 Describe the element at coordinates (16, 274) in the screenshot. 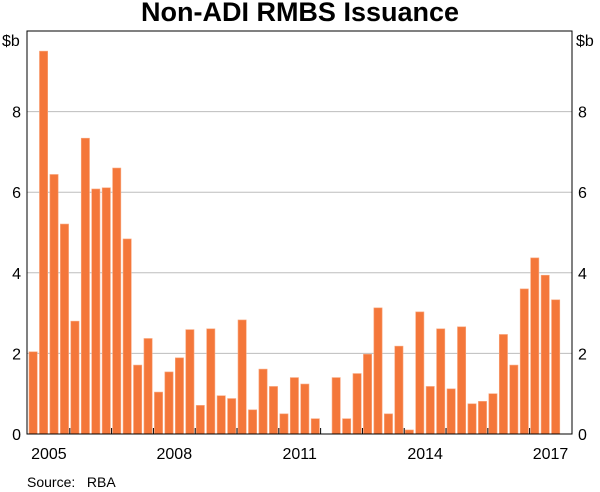

I see `y-tick-label-left: 4` at that location.